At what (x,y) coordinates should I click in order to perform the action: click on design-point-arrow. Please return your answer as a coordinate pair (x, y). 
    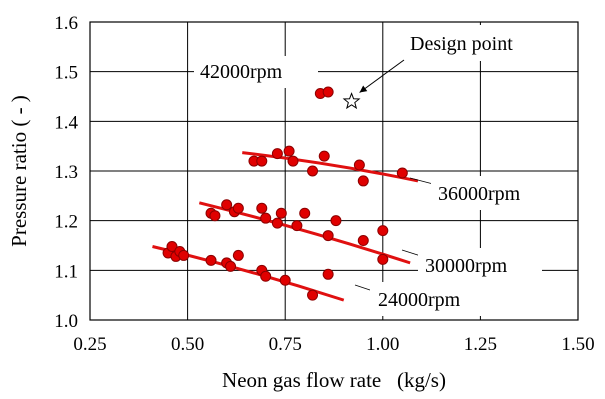
    Looking at the image, I should click on (382, 76).